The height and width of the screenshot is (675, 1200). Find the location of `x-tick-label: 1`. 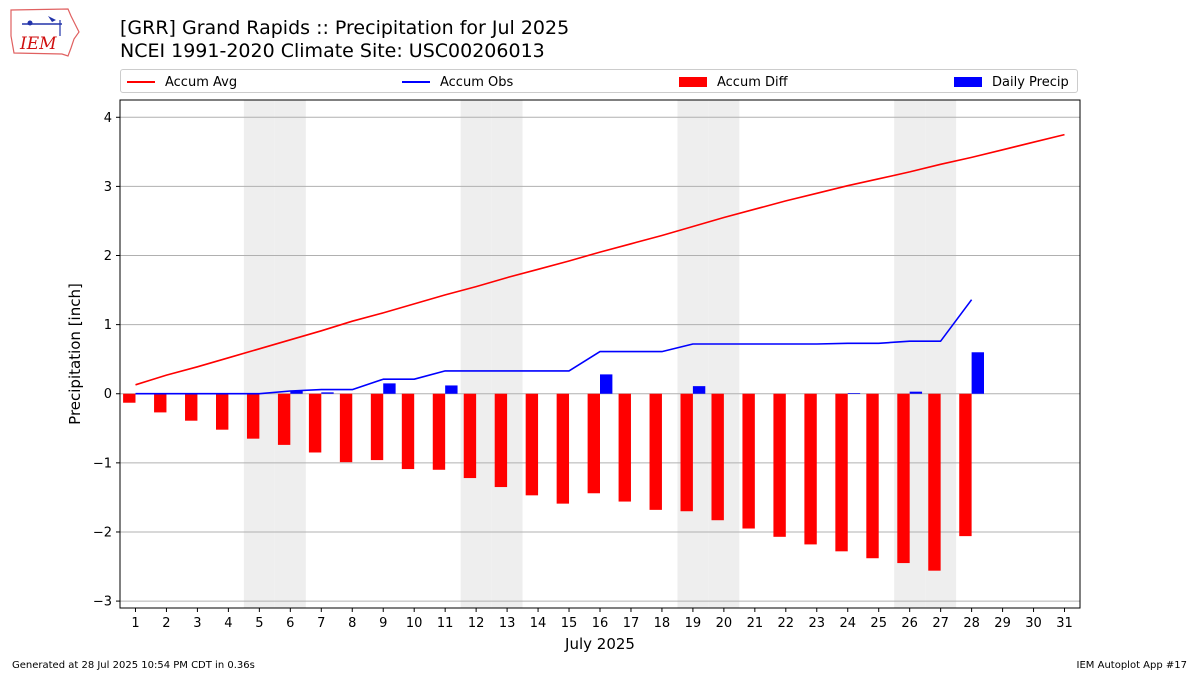

x-tick-label: 1 is located at coordinates (135, 623).